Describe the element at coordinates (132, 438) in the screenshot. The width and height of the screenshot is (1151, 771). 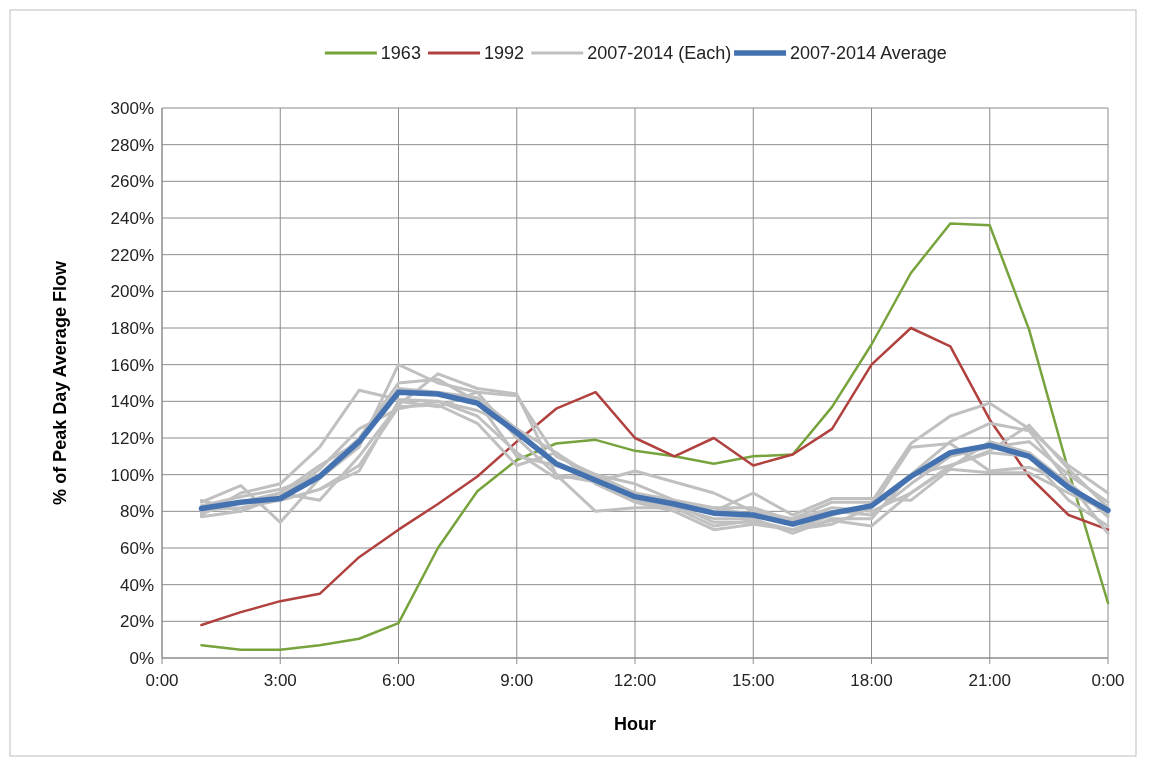
I see `y-tick-label: 120%` at that location.